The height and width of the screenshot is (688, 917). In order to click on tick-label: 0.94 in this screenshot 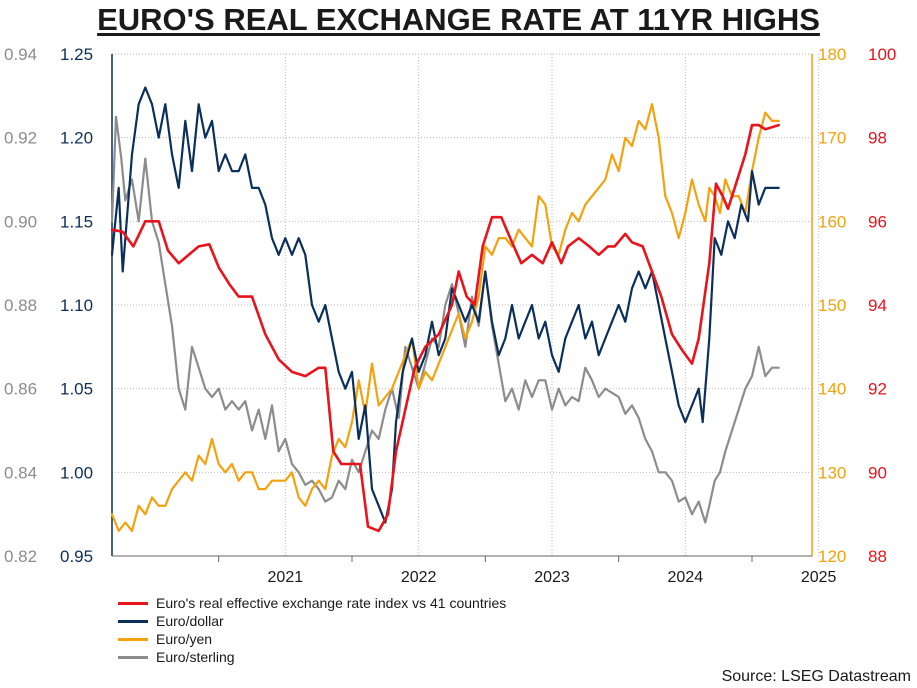, I will do `click(20, 54)`.